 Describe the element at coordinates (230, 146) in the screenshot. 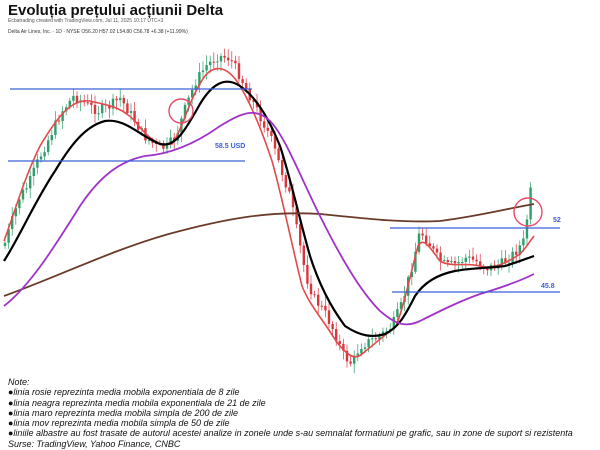

I see `level-label: 58.5 USD` at that location.